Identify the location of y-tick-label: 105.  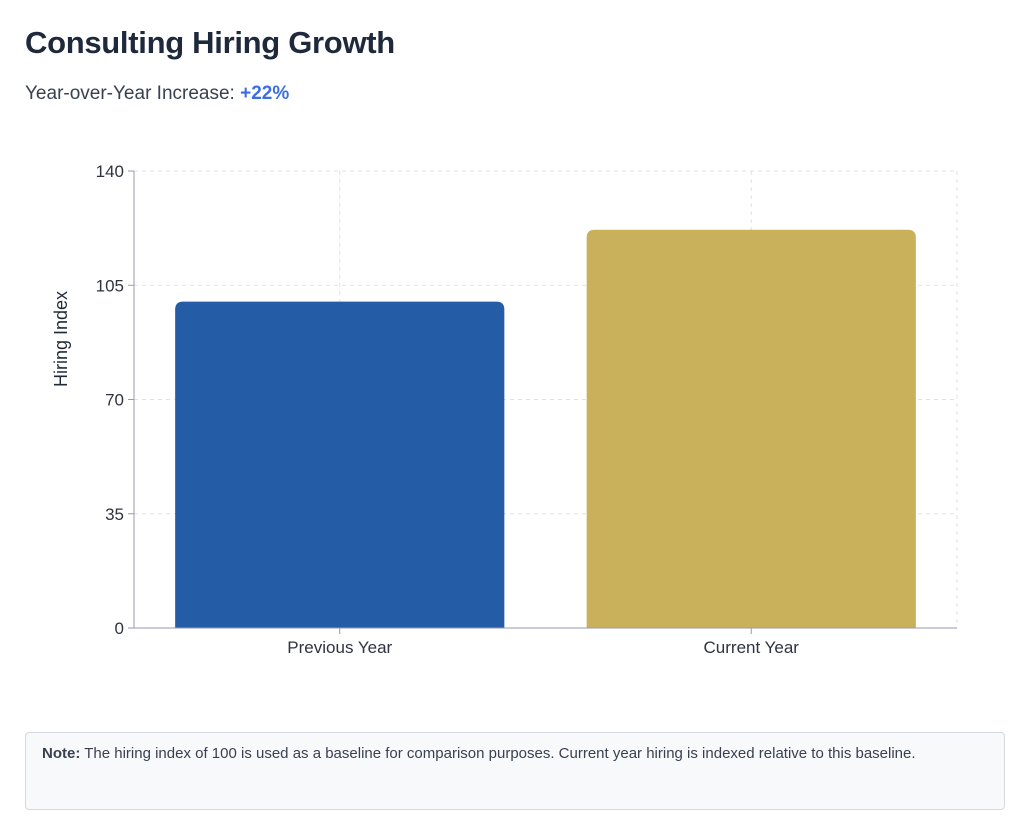
(110, 285).